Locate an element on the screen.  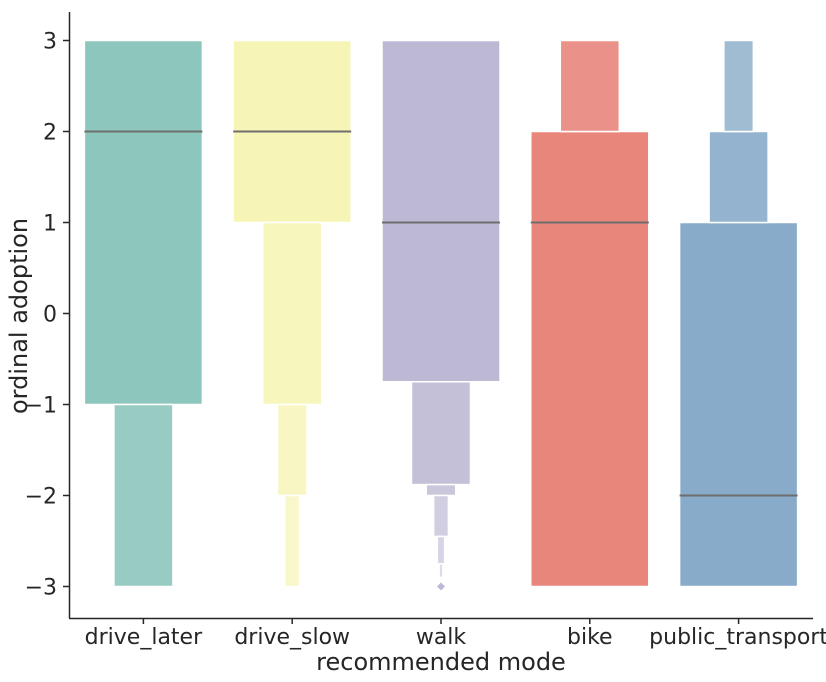
outlier-point is located at coordinates (441, 586).